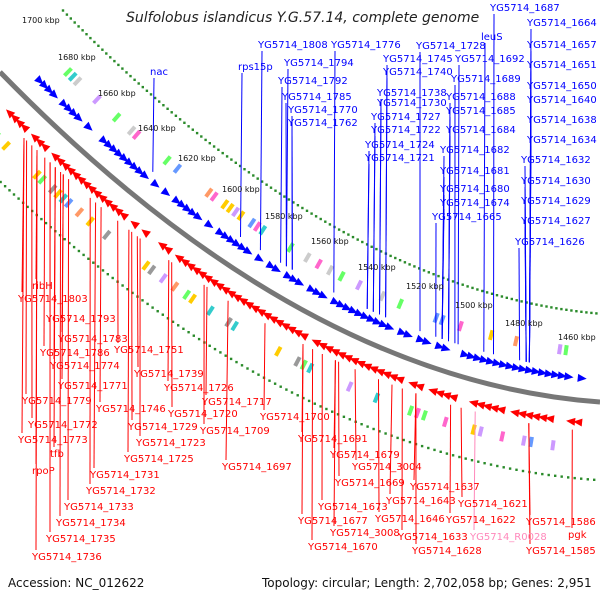  What do you see at coordinates (318, 63) in the screenshot?
I see `gene-label: YG5714_1794` at bounding box center [318, 63].